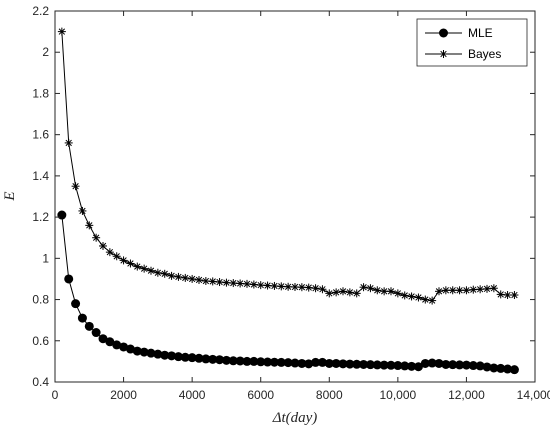 This screenshot has height=435, width=550. Describe the element at coordinates (40, 11) in the screenshot. I see `y-tick-label: 2.2` at that location.